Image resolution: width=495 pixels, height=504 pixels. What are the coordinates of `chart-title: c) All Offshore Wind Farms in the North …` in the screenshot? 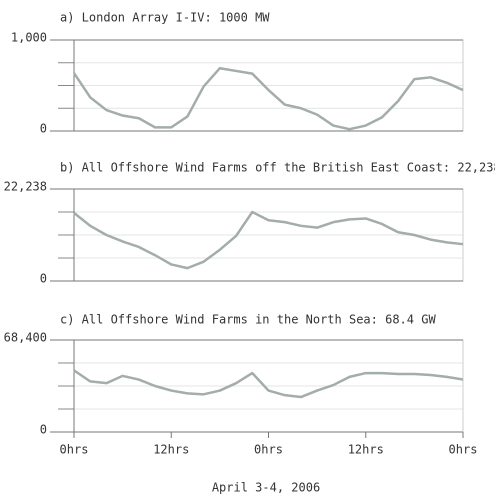 It's located at (248, 320).